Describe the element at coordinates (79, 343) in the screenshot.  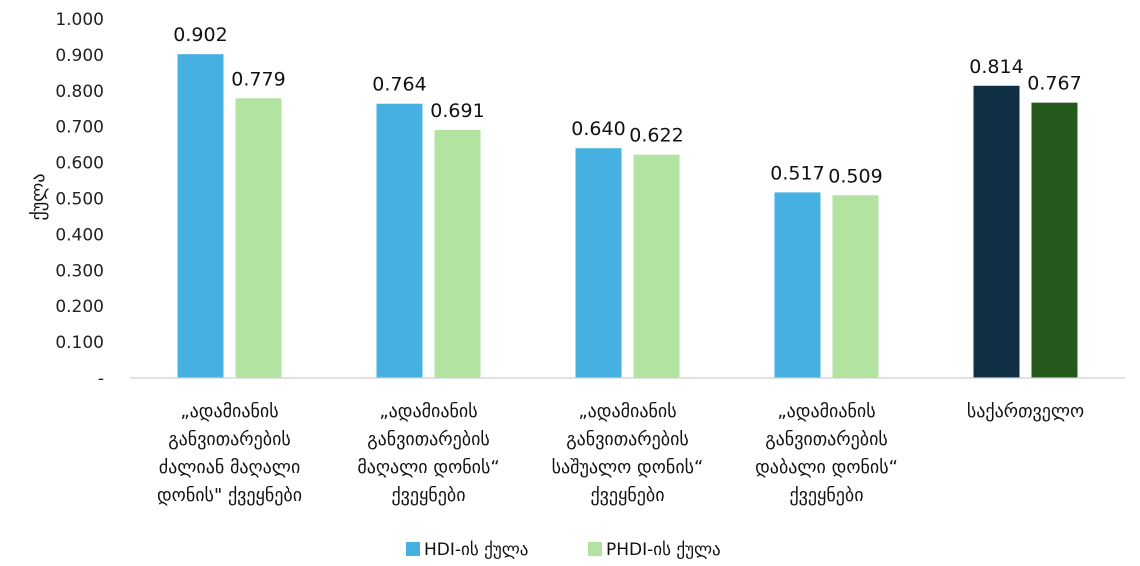
I see `y-tick-label: 0.100` at that location.